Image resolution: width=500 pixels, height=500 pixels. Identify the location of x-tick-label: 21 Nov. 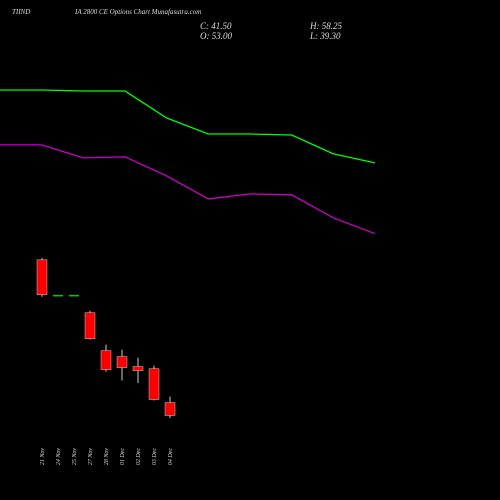
(43, 457).